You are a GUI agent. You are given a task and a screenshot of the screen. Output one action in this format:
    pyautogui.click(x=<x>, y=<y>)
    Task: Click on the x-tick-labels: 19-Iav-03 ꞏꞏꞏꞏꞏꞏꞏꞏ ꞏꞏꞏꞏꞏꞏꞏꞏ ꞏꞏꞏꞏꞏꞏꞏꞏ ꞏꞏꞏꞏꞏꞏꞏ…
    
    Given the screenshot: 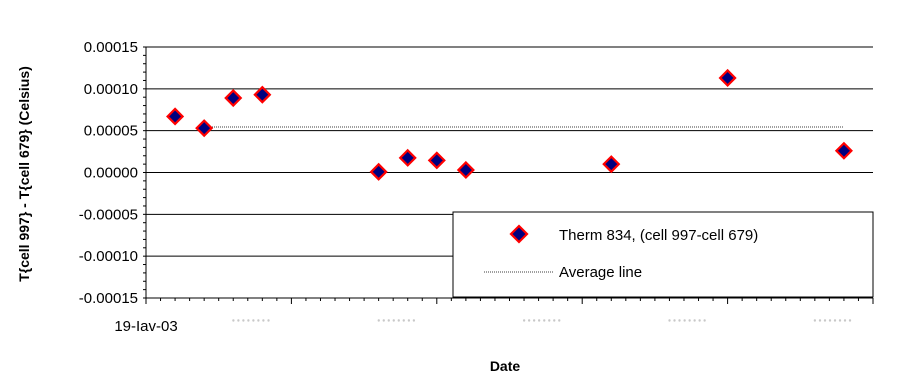 What is the action you would take?
    pyautogui.click(x=483, y=324)
    